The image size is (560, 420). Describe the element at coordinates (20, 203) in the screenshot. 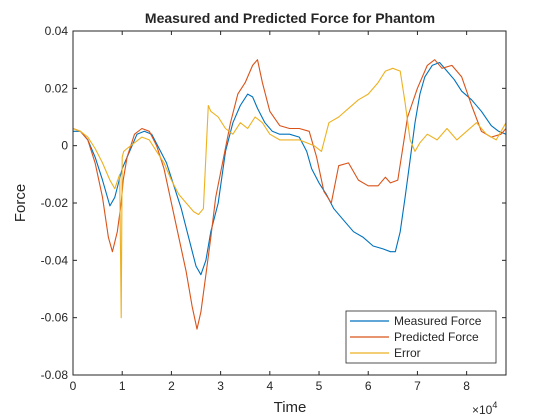

I see `y-axis-label: Force` at that location.